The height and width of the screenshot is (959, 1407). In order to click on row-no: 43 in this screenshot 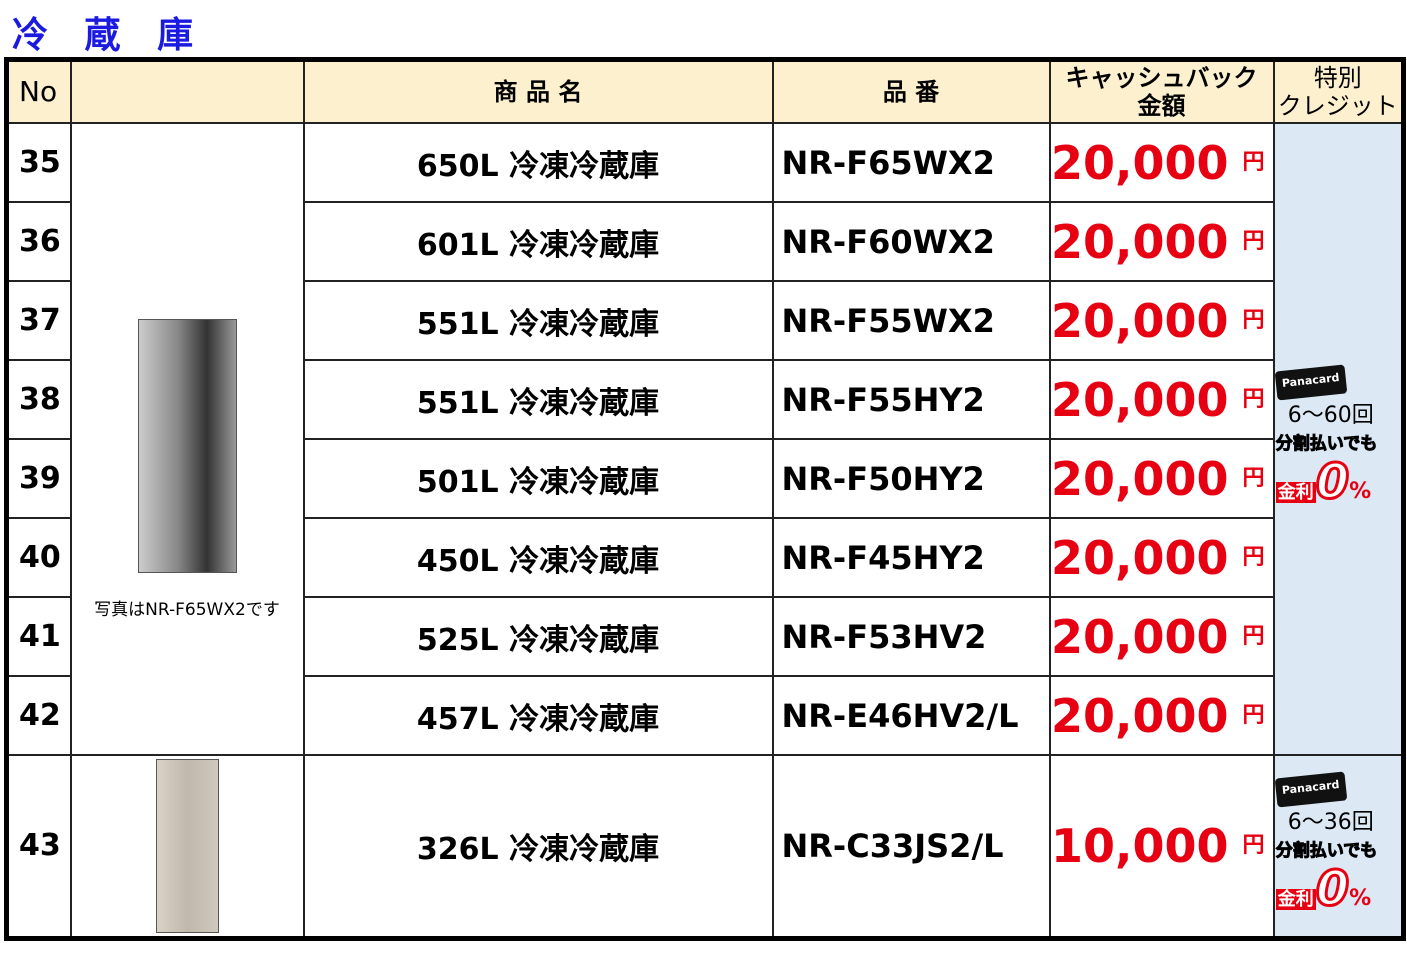, I will do `click(38, 846)`.